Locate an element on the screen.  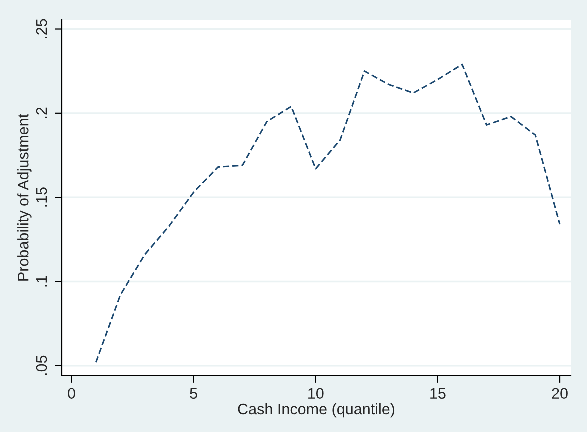
y-tick-label: .1 is located at coordinates (42, 281).